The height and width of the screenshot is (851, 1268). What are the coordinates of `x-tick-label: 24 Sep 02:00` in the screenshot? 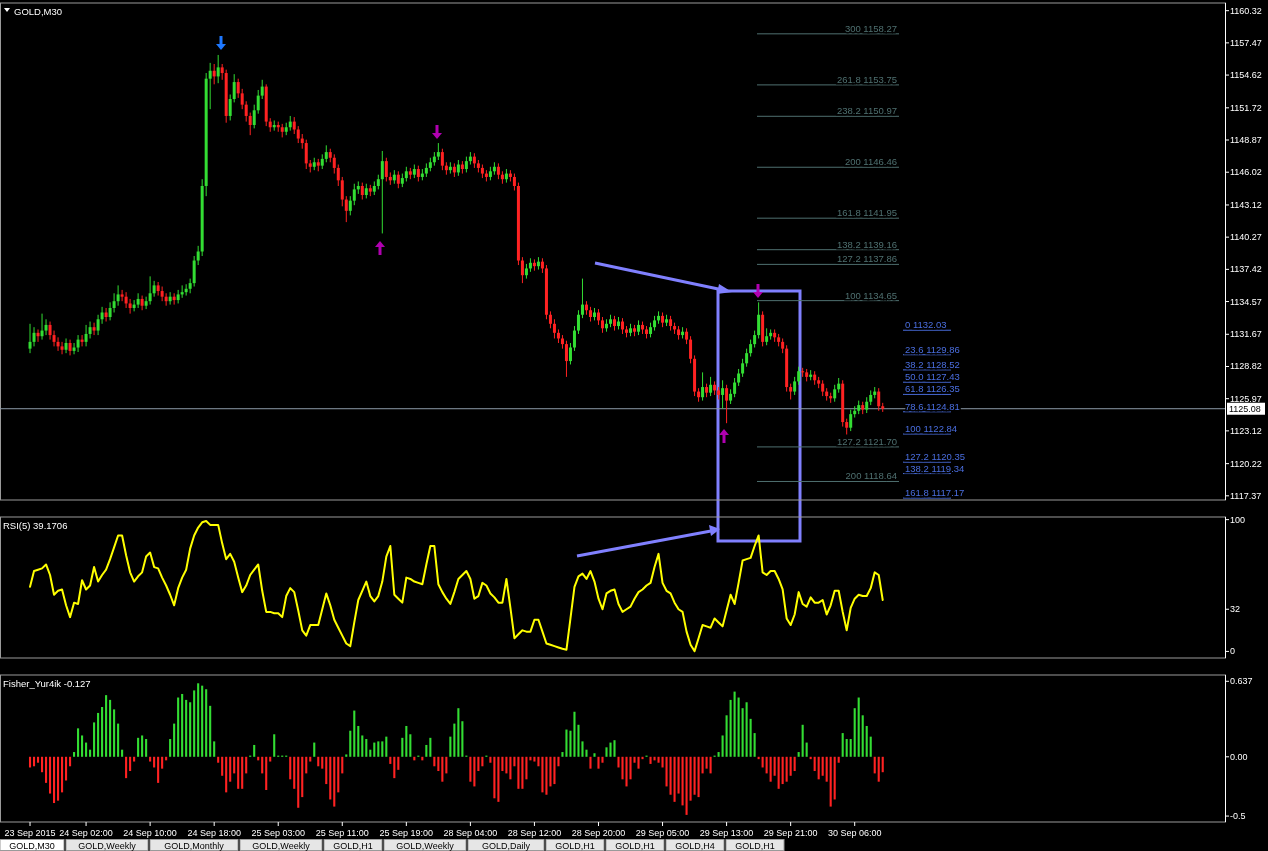 It's located at (86, 833).